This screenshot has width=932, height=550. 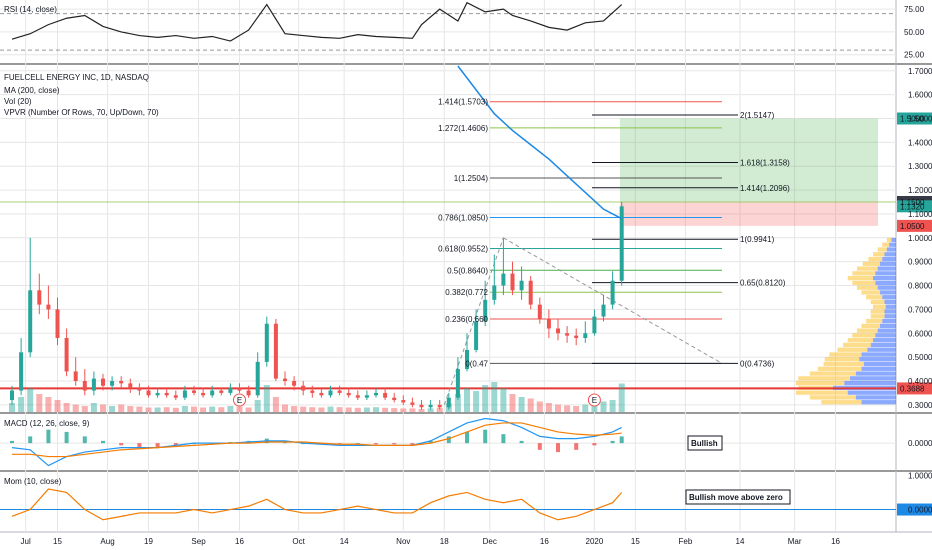 I want to click on mom-y-tick: 1.0000, so click(x=920, y=475).